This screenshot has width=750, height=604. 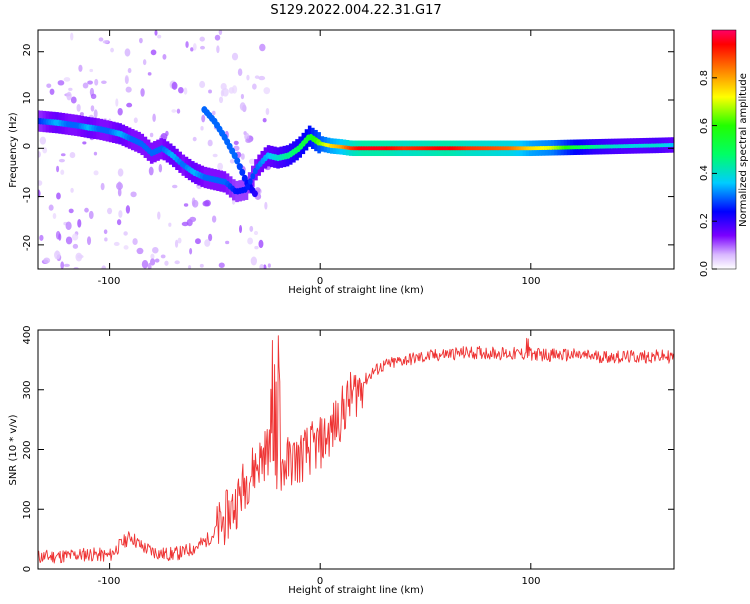 I want to click on snr-x-tick-label: 0, so click(x=320, y=581).